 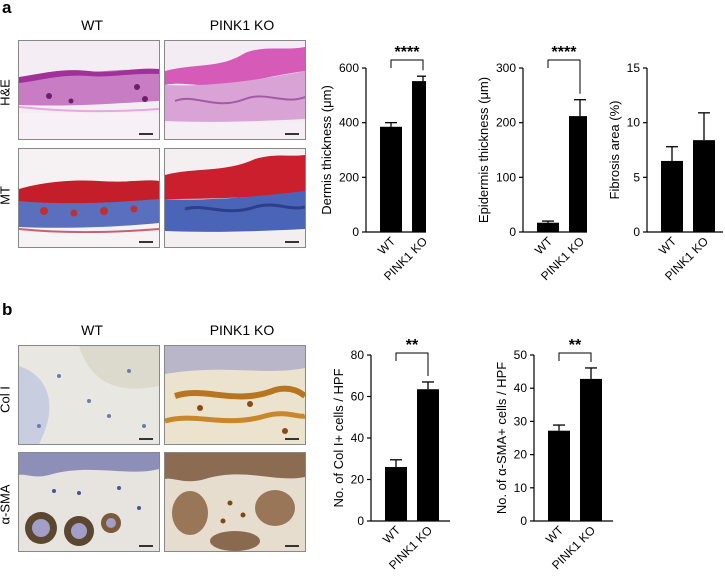 What do you see at coordinates (89, 198) in the screenshot?
I see `micrograph-mt-wt` at bounding box center [89, 198].